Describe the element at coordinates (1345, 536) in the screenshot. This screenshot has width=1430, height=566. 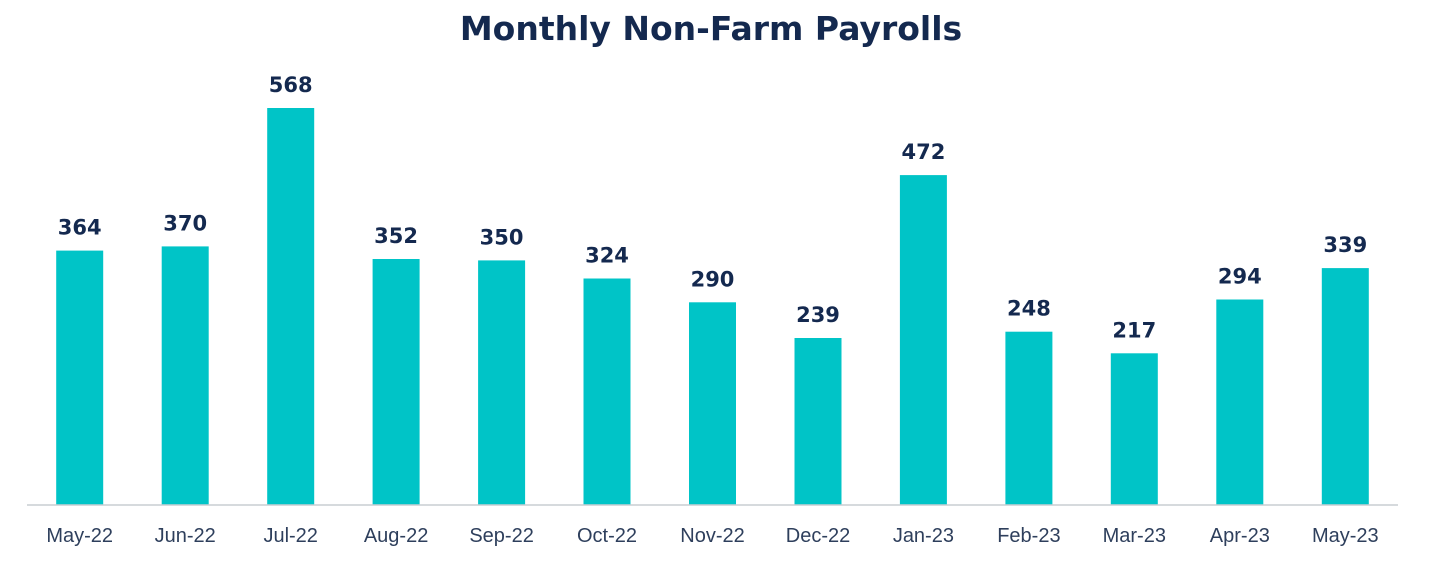
I see `x-tick-label-may-23: May-23` at that location.